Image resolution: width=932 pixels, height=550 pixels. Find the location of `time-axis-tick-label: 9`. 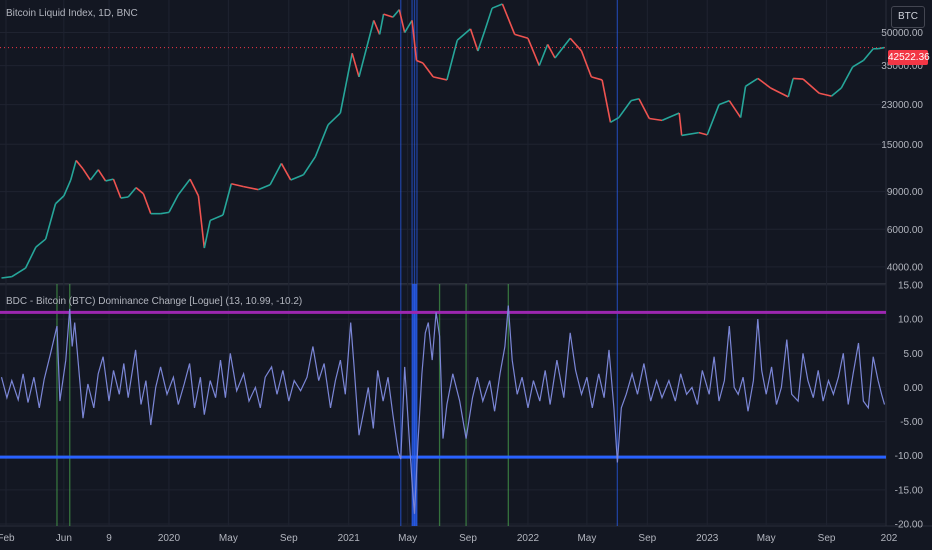

time-axis-tick-label: 9 is located at coordinates (109, 538).